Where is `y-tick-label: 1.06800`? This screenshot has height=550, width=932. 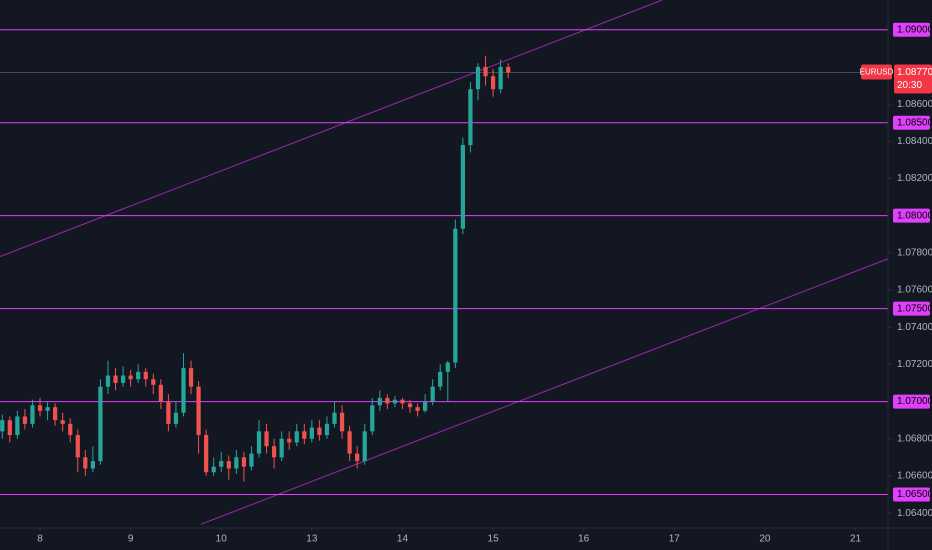 y-tick-label: 1.06800 is located at coordinates (914, 438).